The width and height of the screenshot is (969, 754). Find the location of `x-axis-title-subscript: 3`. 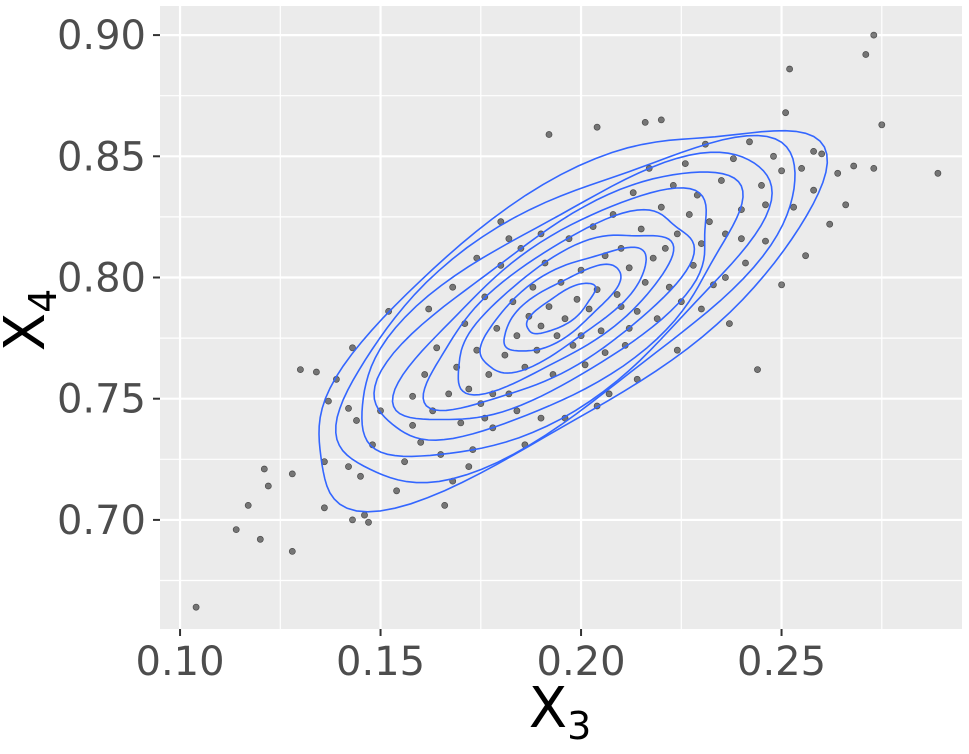

x-axis-title-subscript: 3 is located at coordinates (579, 726).